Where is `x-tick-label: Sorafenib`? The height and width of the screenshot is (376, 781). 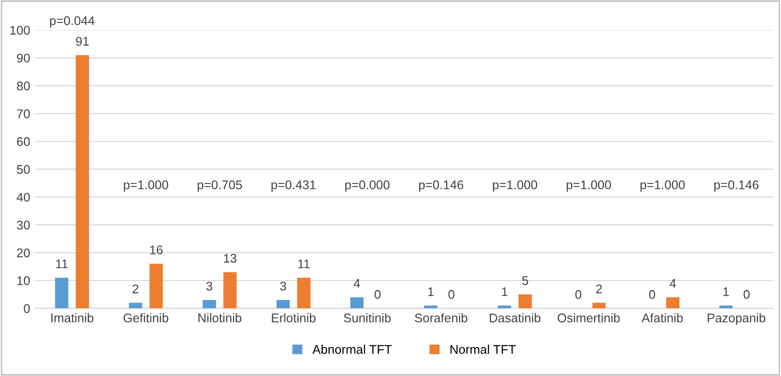 x-tick-label: Sorafenib is located at coordinates (441, 317).